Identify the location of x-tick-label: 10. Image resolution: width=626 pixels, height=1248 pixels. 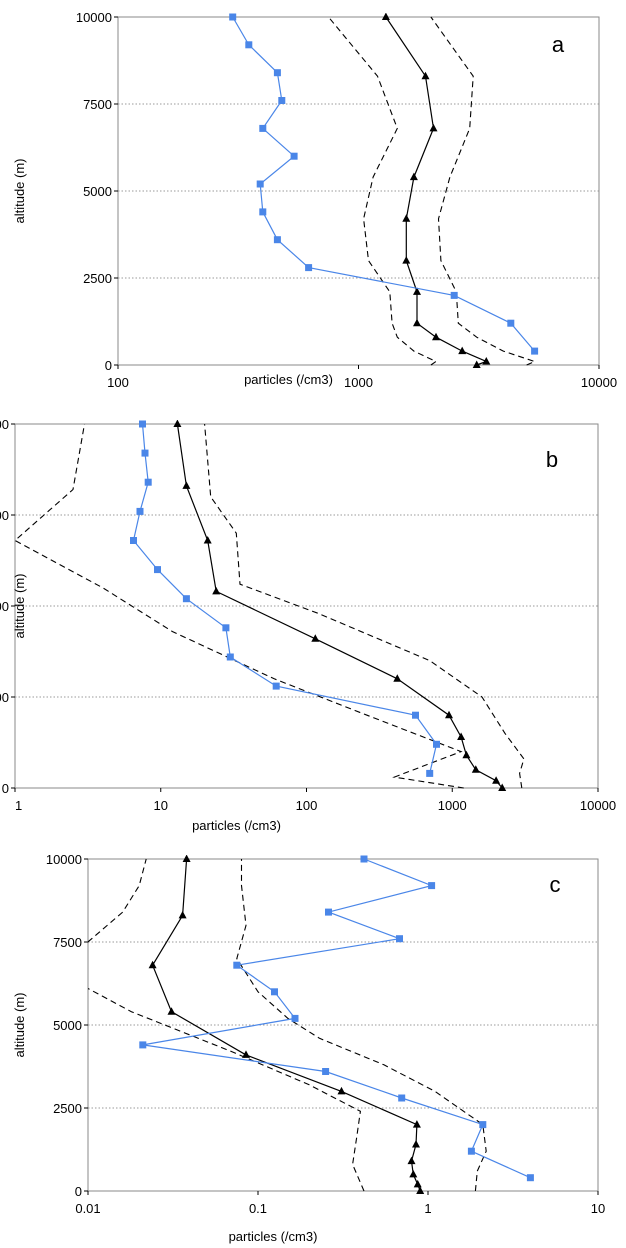
(598, 1208).